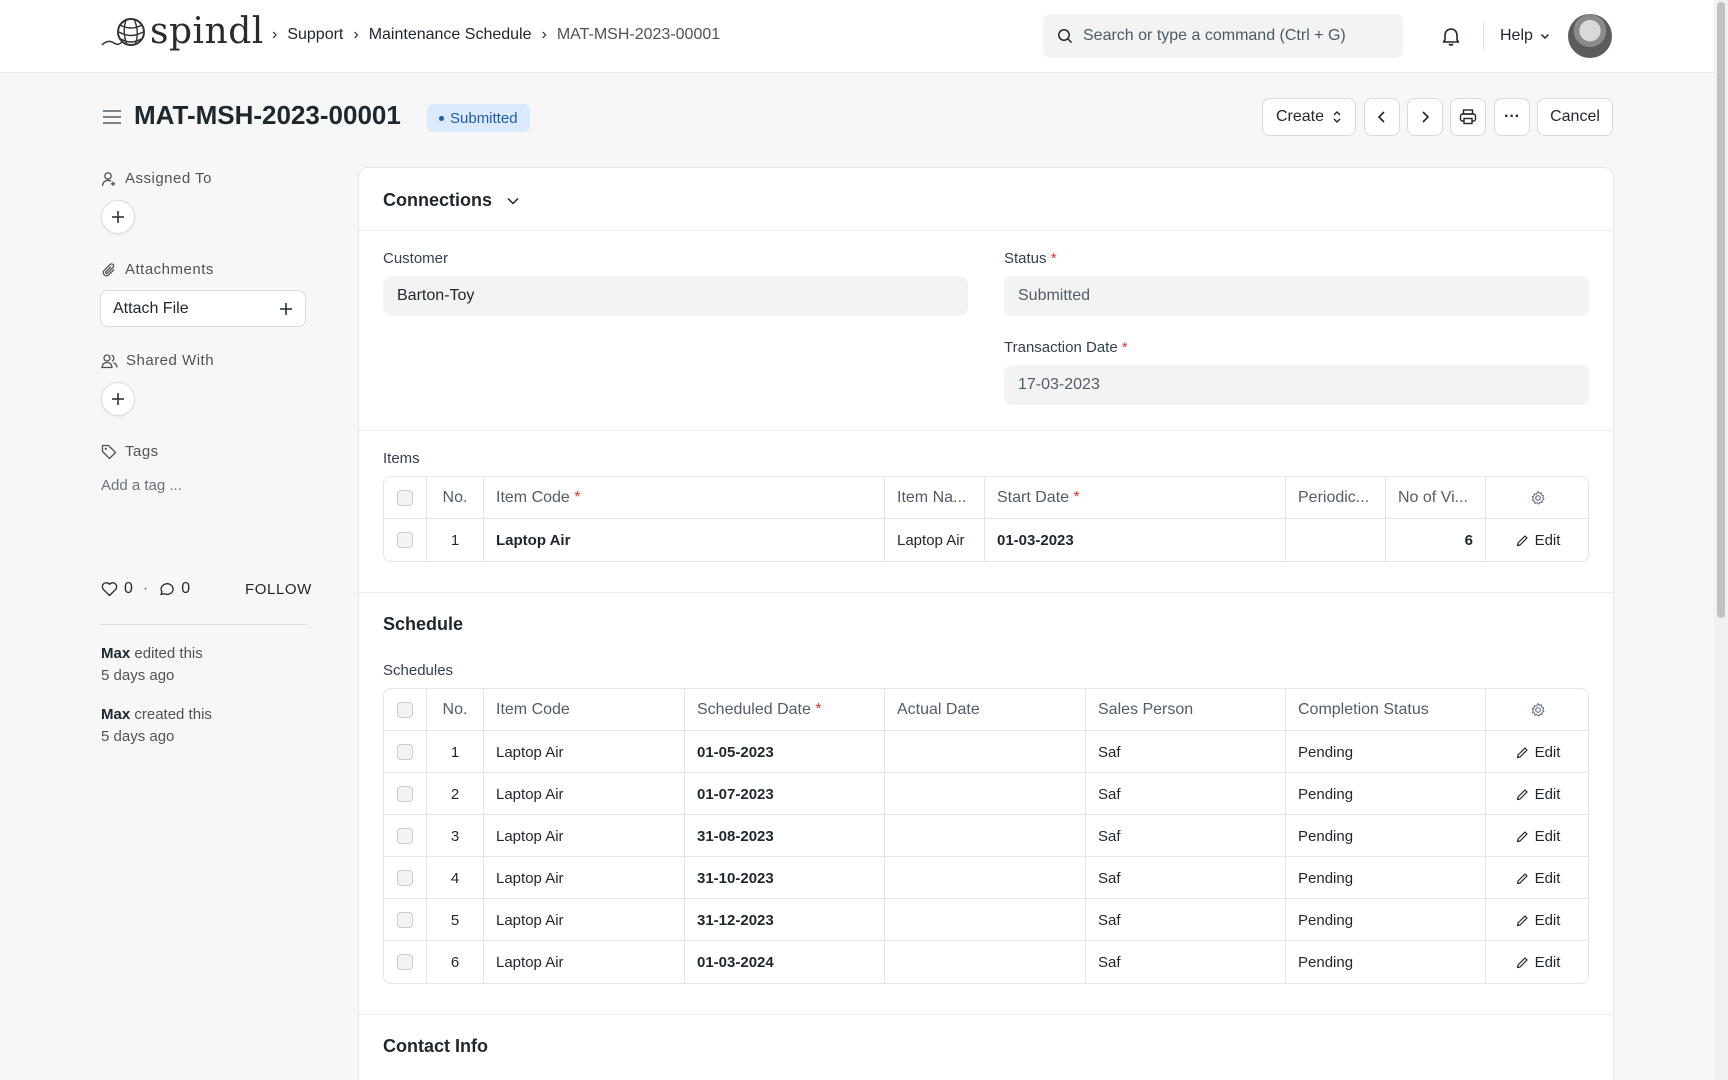 This screenshot has width=1728, height=1080. Describe the element at coordinates (785, 878) in the screenshot. I see `cell-scheduled-date: 31-10-2023` at that location.